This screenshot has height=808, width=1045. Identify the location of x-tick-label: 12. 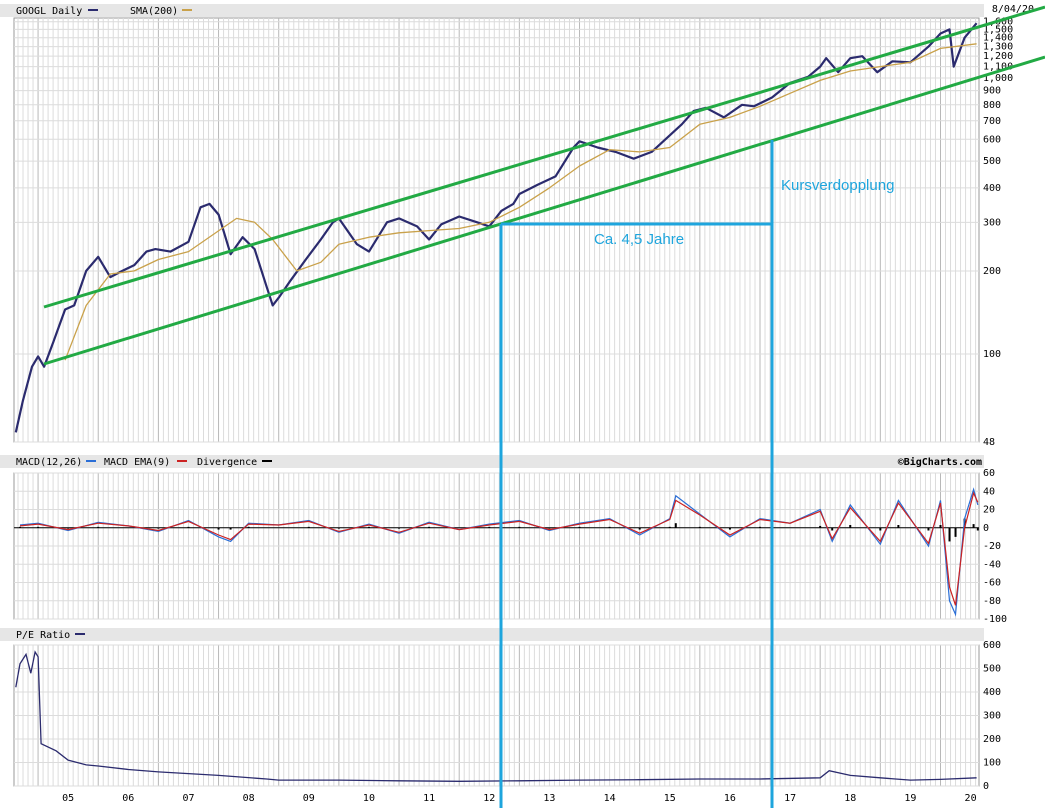
(489, 798).